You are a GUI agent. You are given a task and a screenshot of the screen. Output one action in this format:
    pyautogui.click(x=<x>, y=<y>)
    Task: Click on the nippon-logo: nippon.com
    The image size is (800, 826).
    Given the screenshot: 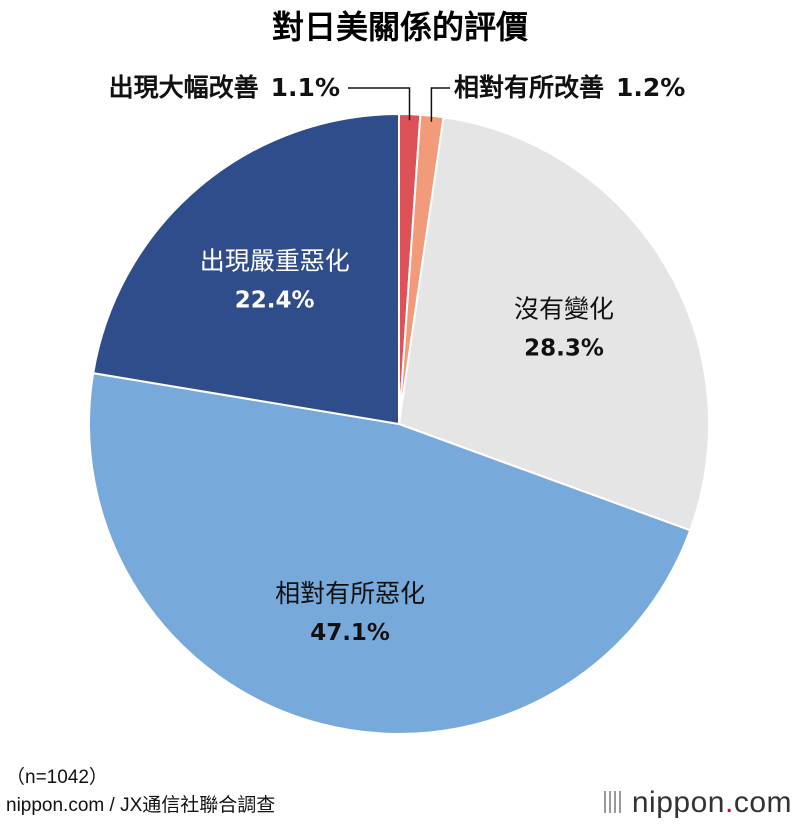 What is the action you would take?
    pyautogui.click(x=697, y=803)
    